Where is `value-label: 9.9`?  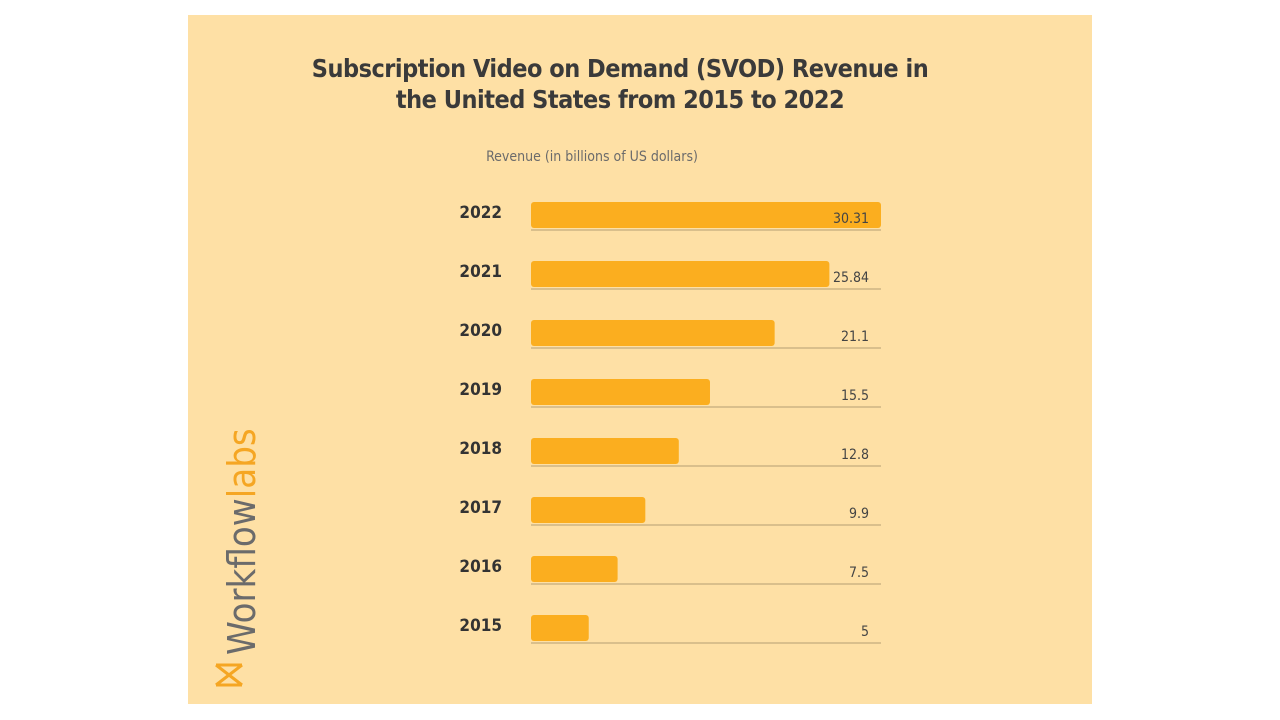
value-label: 9.9 is located at coordinates (859, 514).